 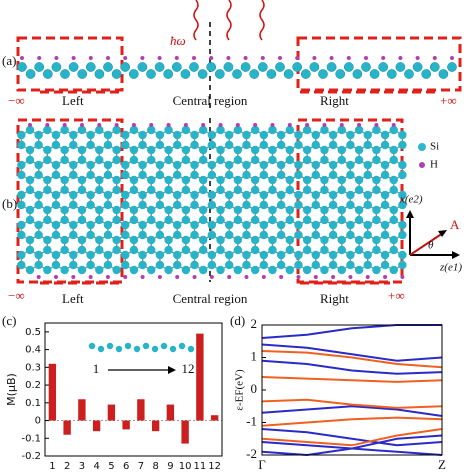 I want to click on h-legend-dot, so click(x=422, y=165).